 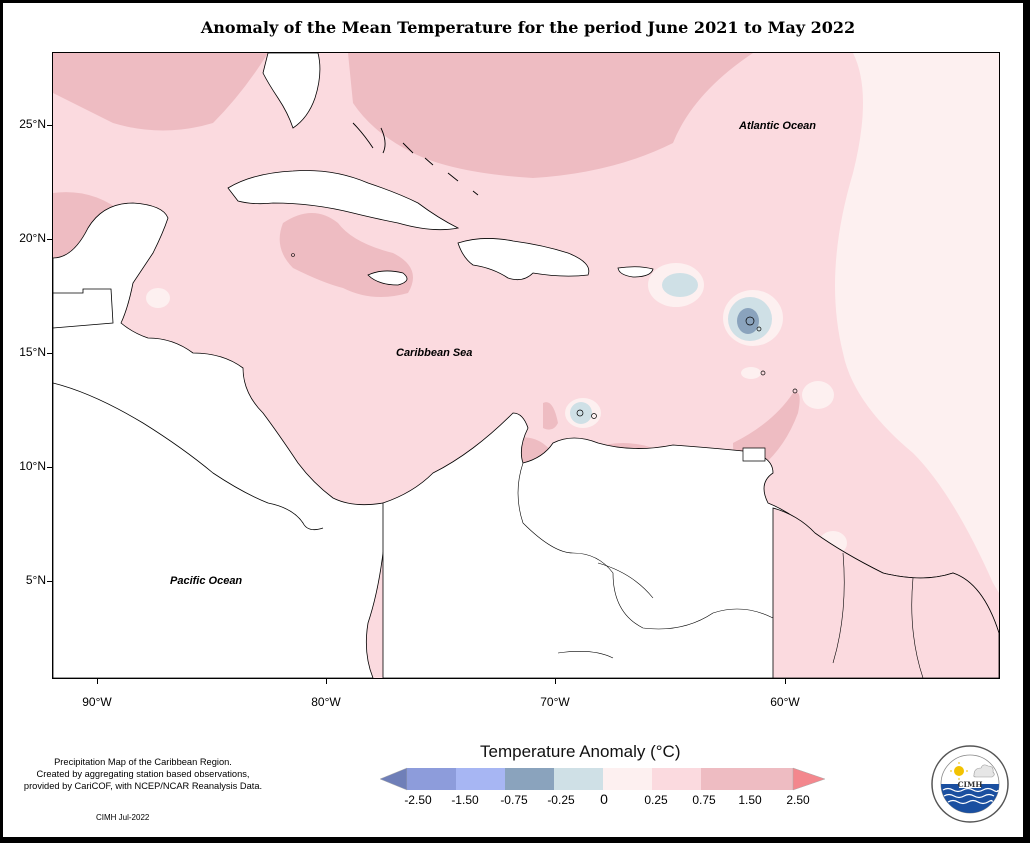 What do you see at coordinates (581, 413) in the screenshot?
I see `anomaly-field-cool-curacao` at bounding box center [581, 413].